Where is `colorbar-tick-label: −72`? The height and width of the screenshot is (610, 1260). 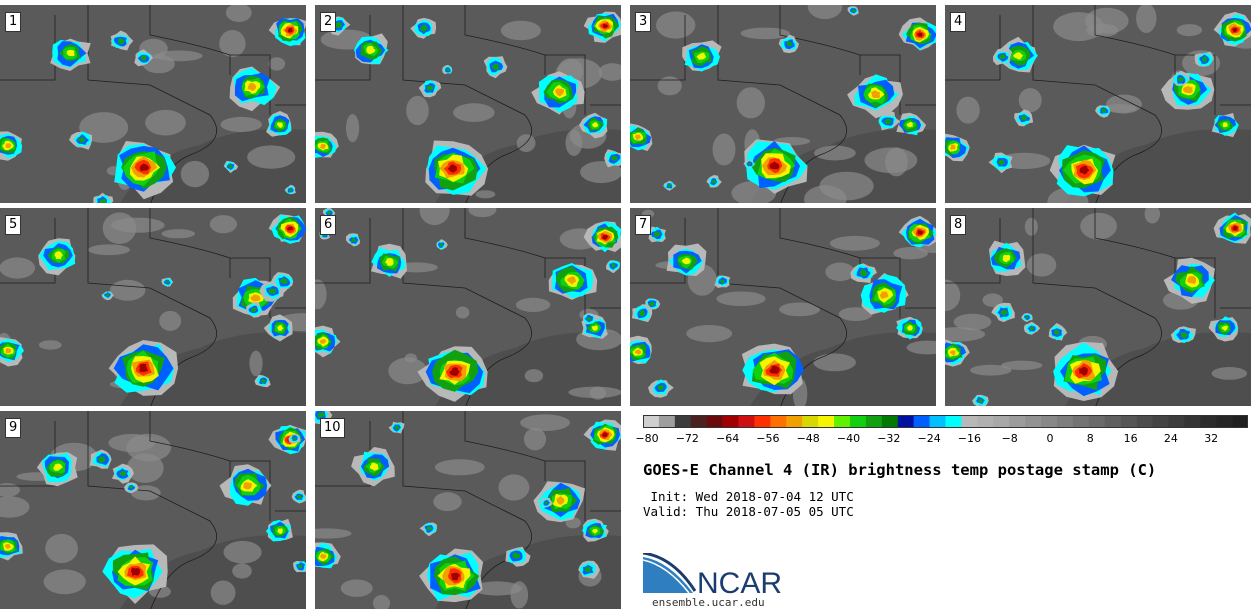
colorbar-tick-label: −72 is located at coordinates (687, 438).